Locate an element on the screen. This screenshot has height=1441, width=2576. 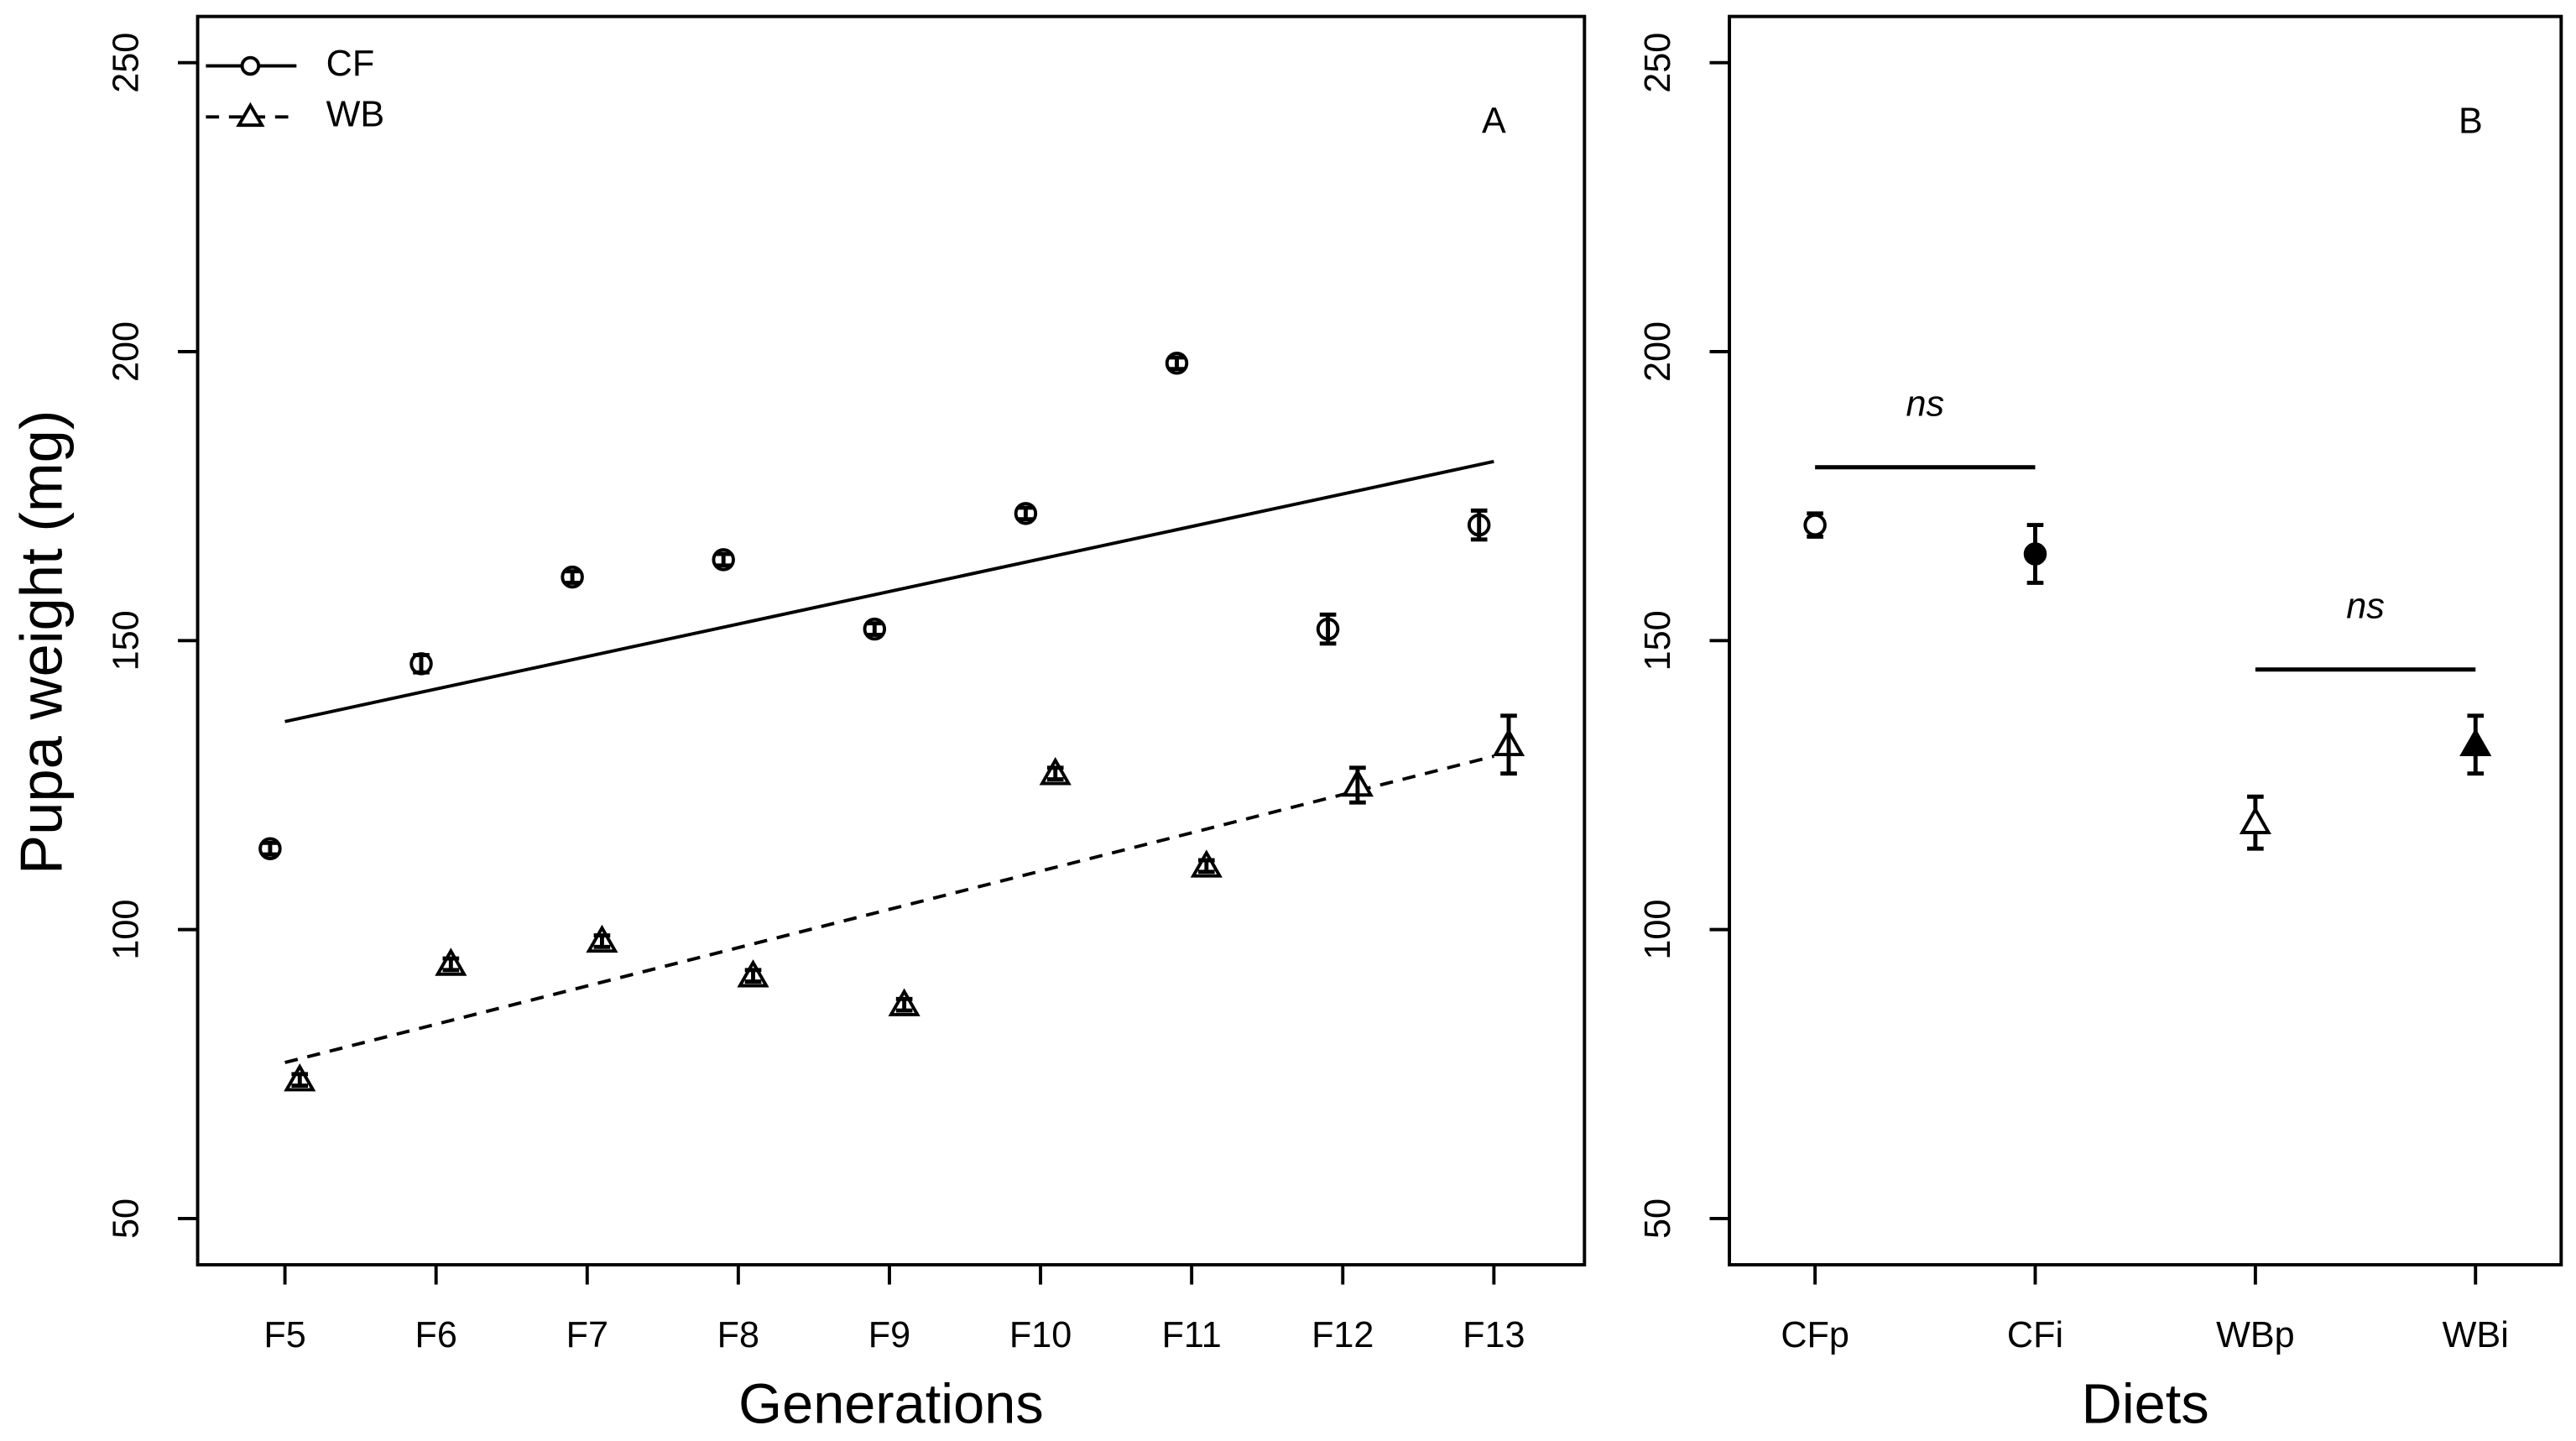
x-tick-label: CFi is located at coordinates (2035, 1335).